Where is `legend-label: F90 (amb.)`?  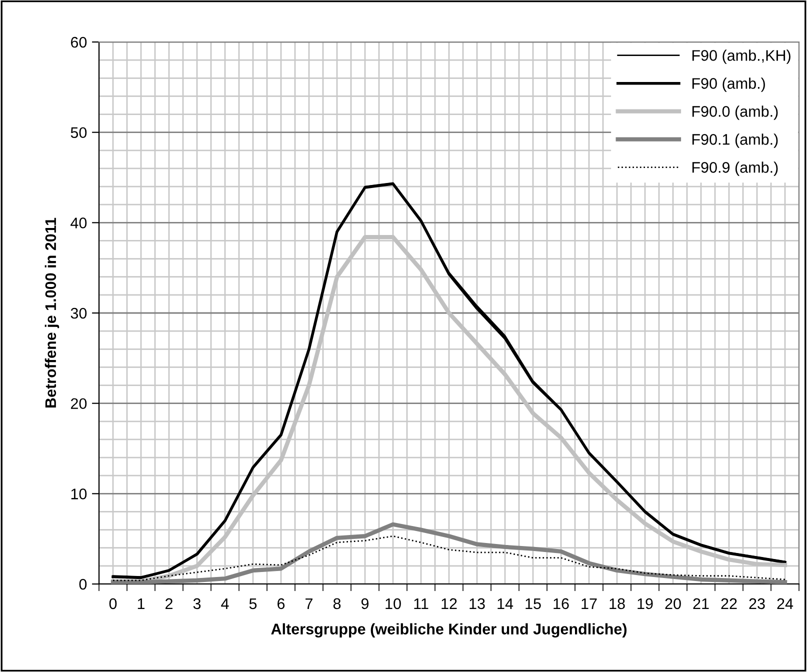 legend-label: F90 (amb.) is located at coordinates (728, 85).